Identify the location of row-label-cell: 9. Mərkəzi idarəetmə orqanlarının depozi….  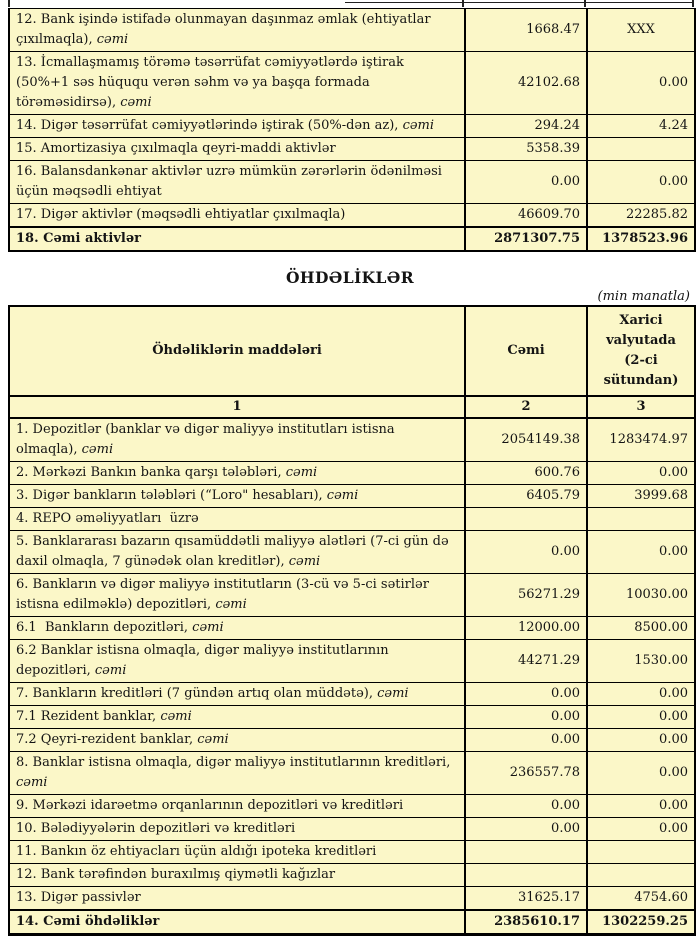
(237, 806).